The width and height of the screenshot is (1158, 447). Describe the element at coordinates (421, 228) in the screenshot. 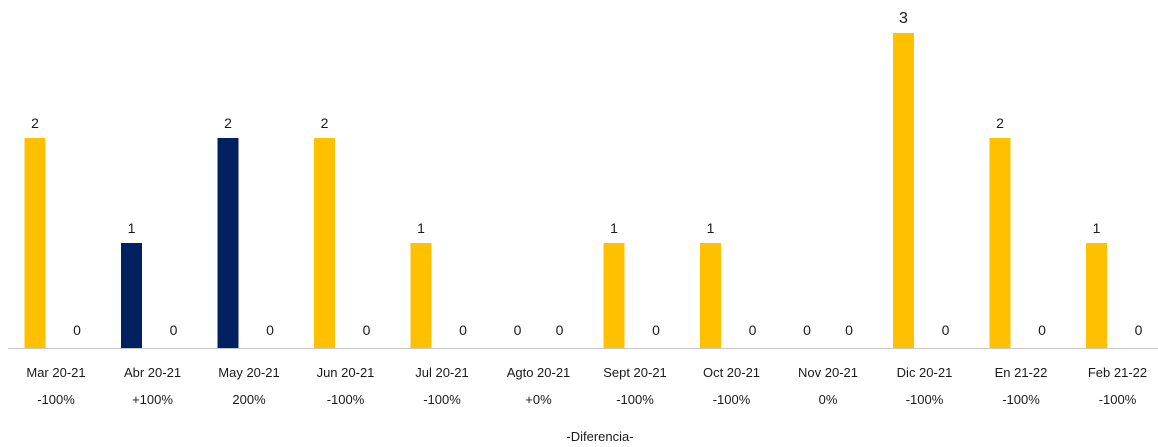

I see `data-label-series1-4: 1` at that location.